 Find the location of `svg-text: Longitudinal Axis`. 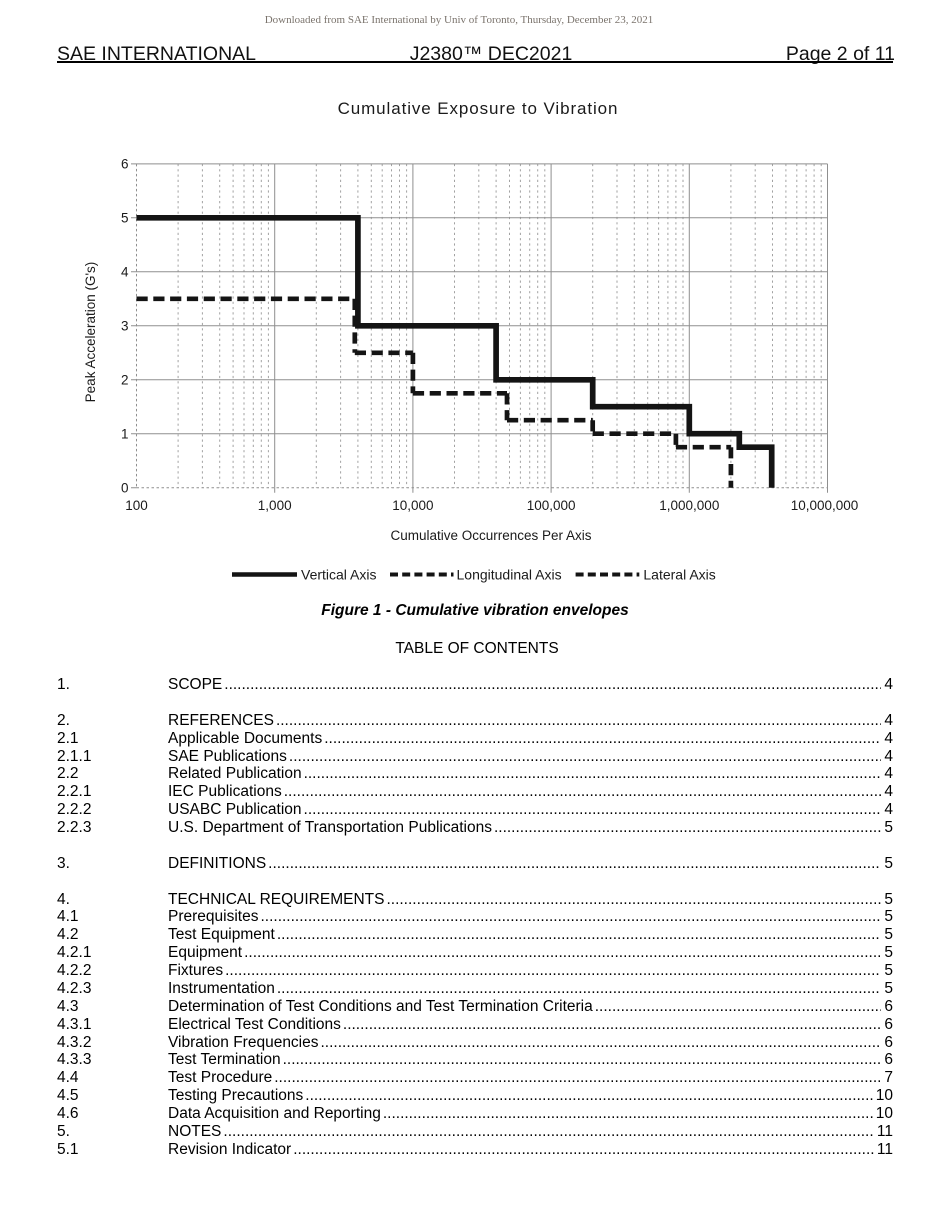

svg-text: Longitudinal Axis is located at coordinates (509, 575).